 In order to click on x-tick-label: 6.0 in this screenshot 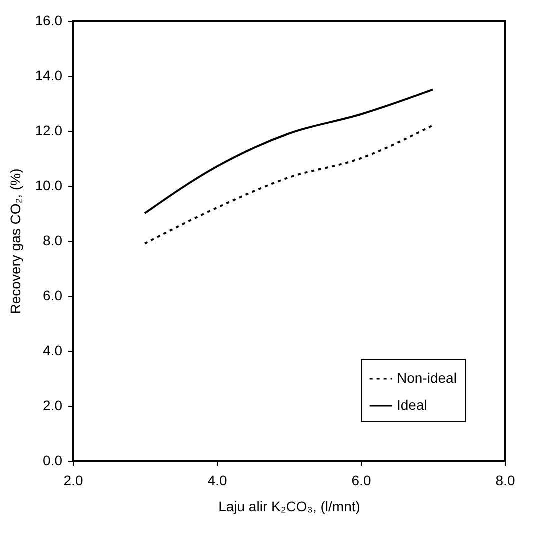, I will do `click(362, 480)`.